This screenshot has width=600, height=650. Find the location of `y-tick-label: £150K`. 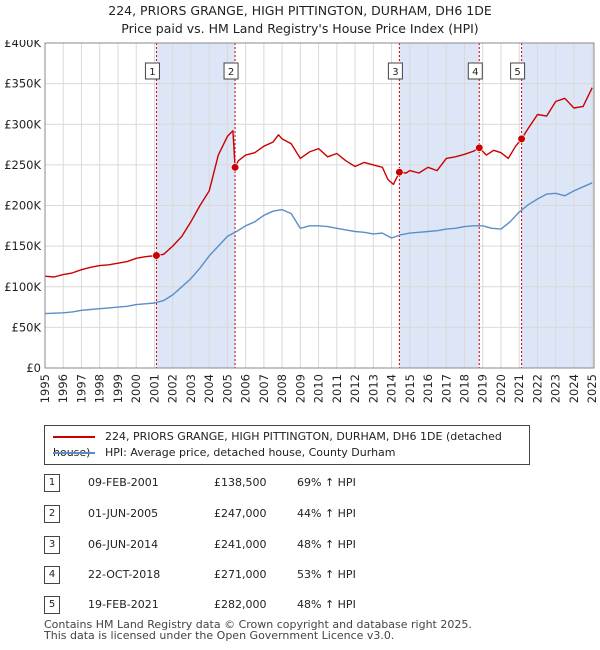

y-tick-label: £150K is located at coordinates (22, 246).